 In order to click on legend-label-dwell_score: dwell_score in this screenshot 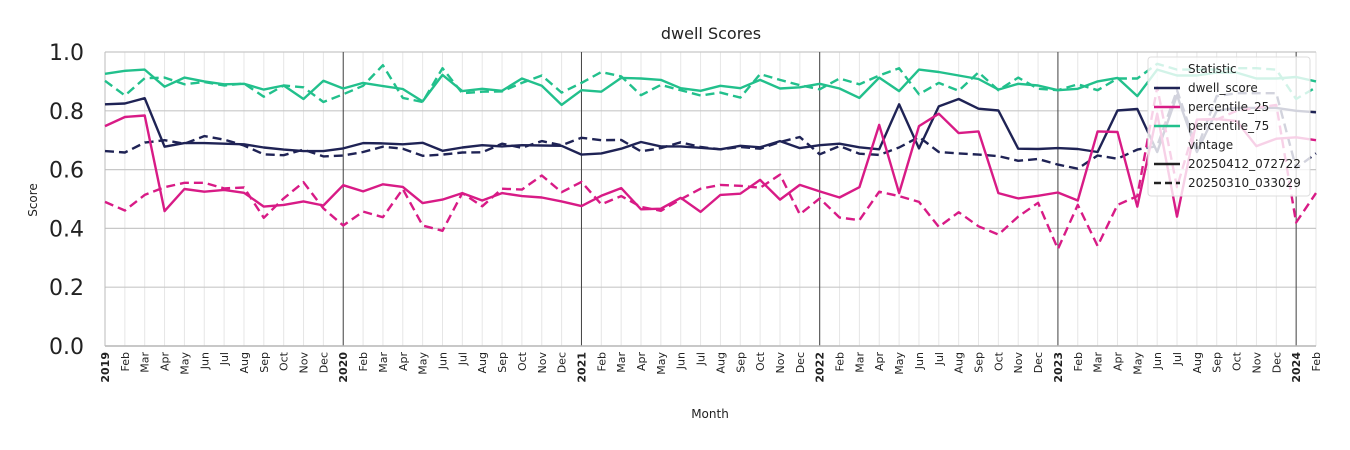, I will do `click(1223, 88)`.